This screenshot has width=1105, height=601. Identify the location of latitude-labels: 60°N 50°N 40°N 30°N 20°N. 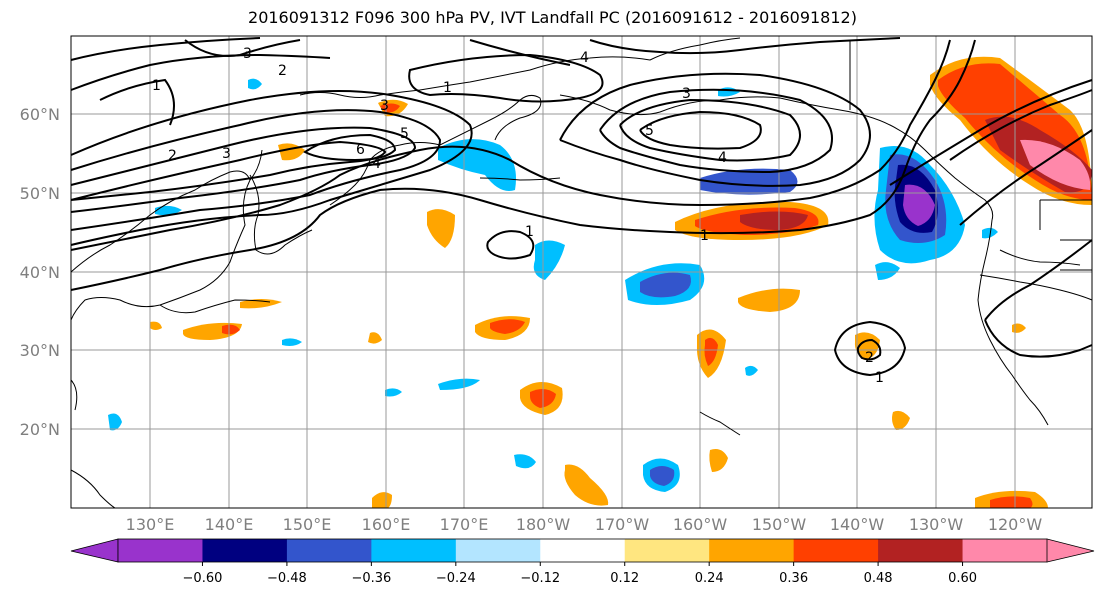
(40, 272).